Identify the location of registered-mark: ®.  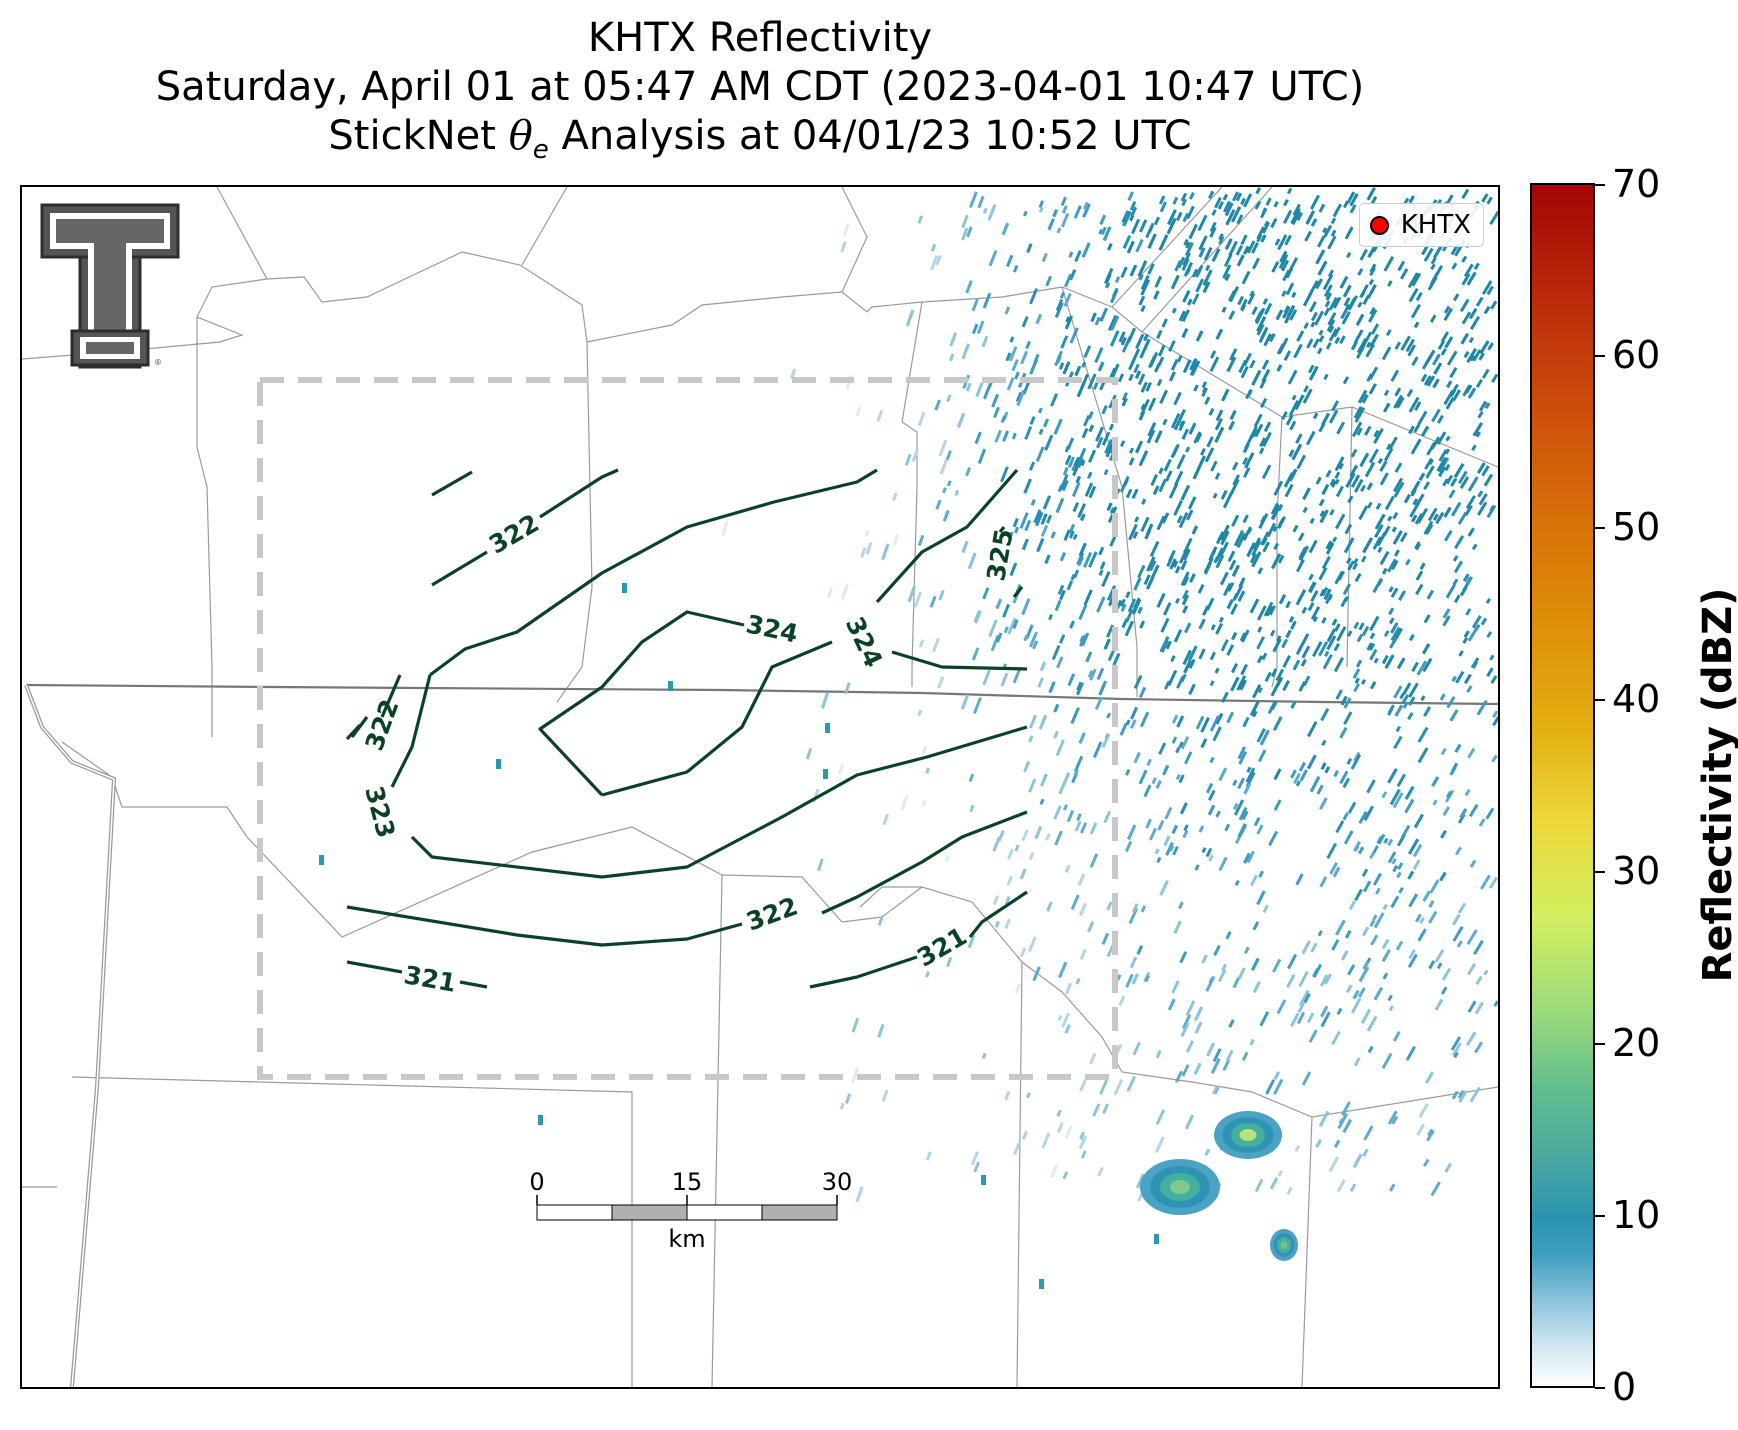
(158, 362).